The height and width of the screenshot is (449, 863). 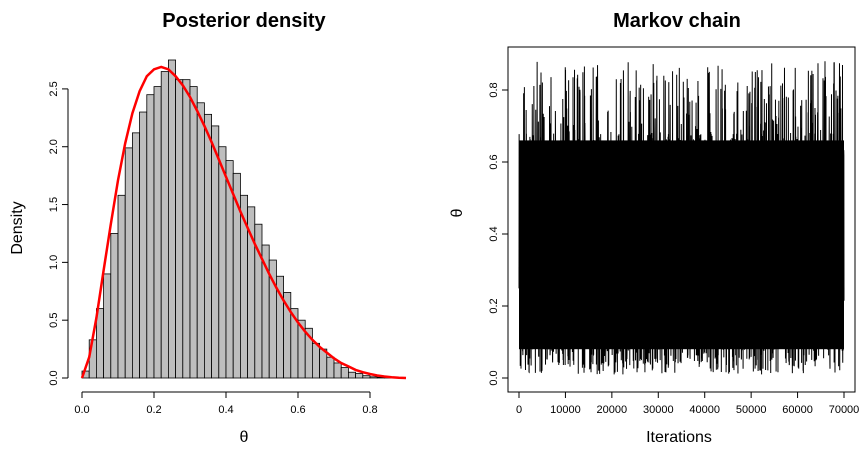 I want to click on histogram-x-axis: 0.0 0.2 0.4 0.6 0.8, so click(x=226, y=403).